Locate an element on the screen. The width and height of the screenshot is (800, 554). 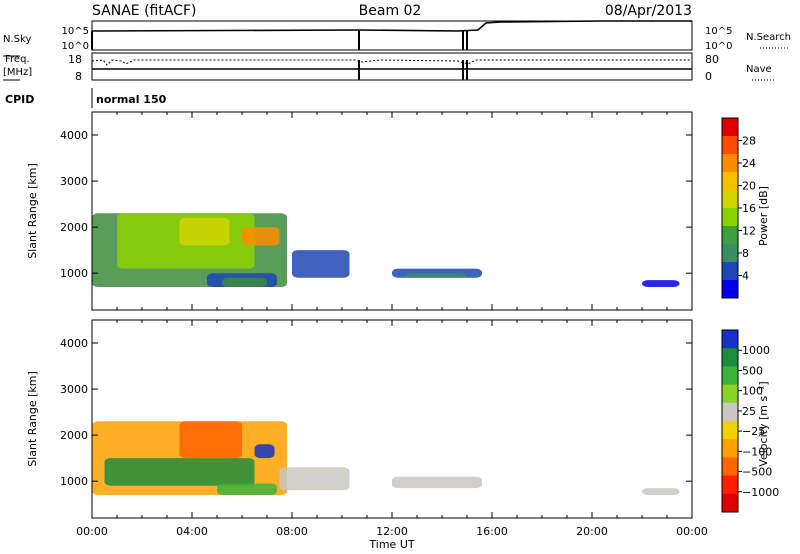
nsearch-tick-top: 10^5 is located at coordinates (718, 31).